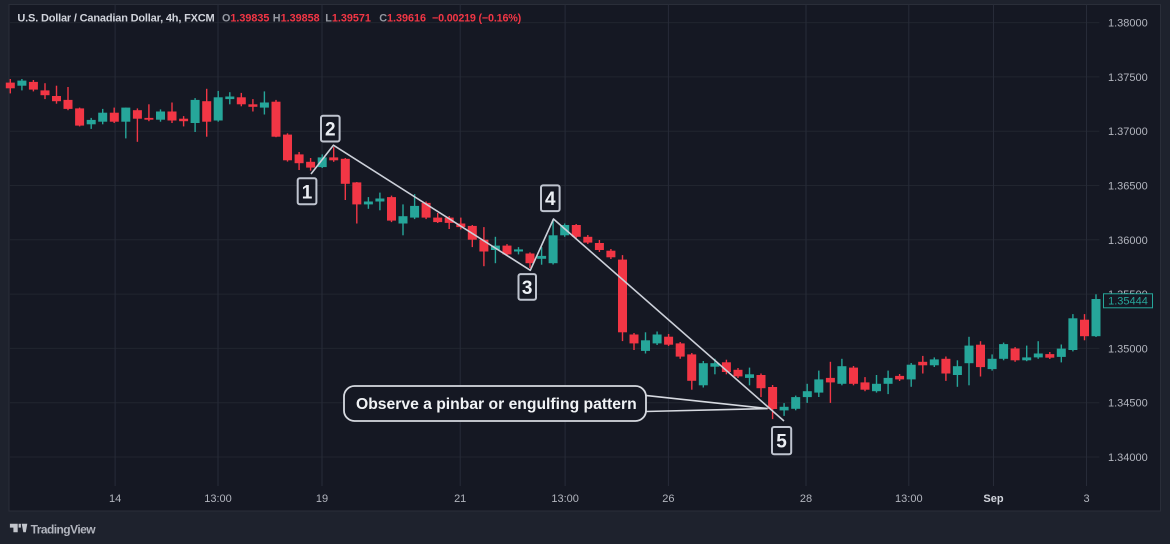  What do you see at coordinates (115, 18) in the screenshot?
I see `svg-text:U.S. Dollar / Canadian Dollar,: U.S. Dollar / Canadian Dollar, 4h, FXCM` at bounding box center [115, 18].